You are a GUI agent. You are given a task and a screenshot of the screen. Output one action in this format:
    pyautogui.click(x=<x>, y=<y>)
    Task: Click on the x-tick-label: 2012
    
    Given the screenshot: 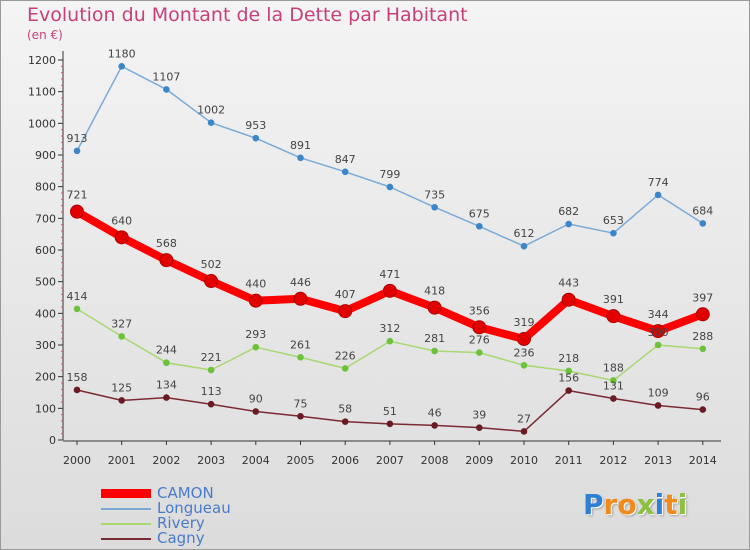 What is the action you would take?
    pyautogui.click(x=613, y=460)
    